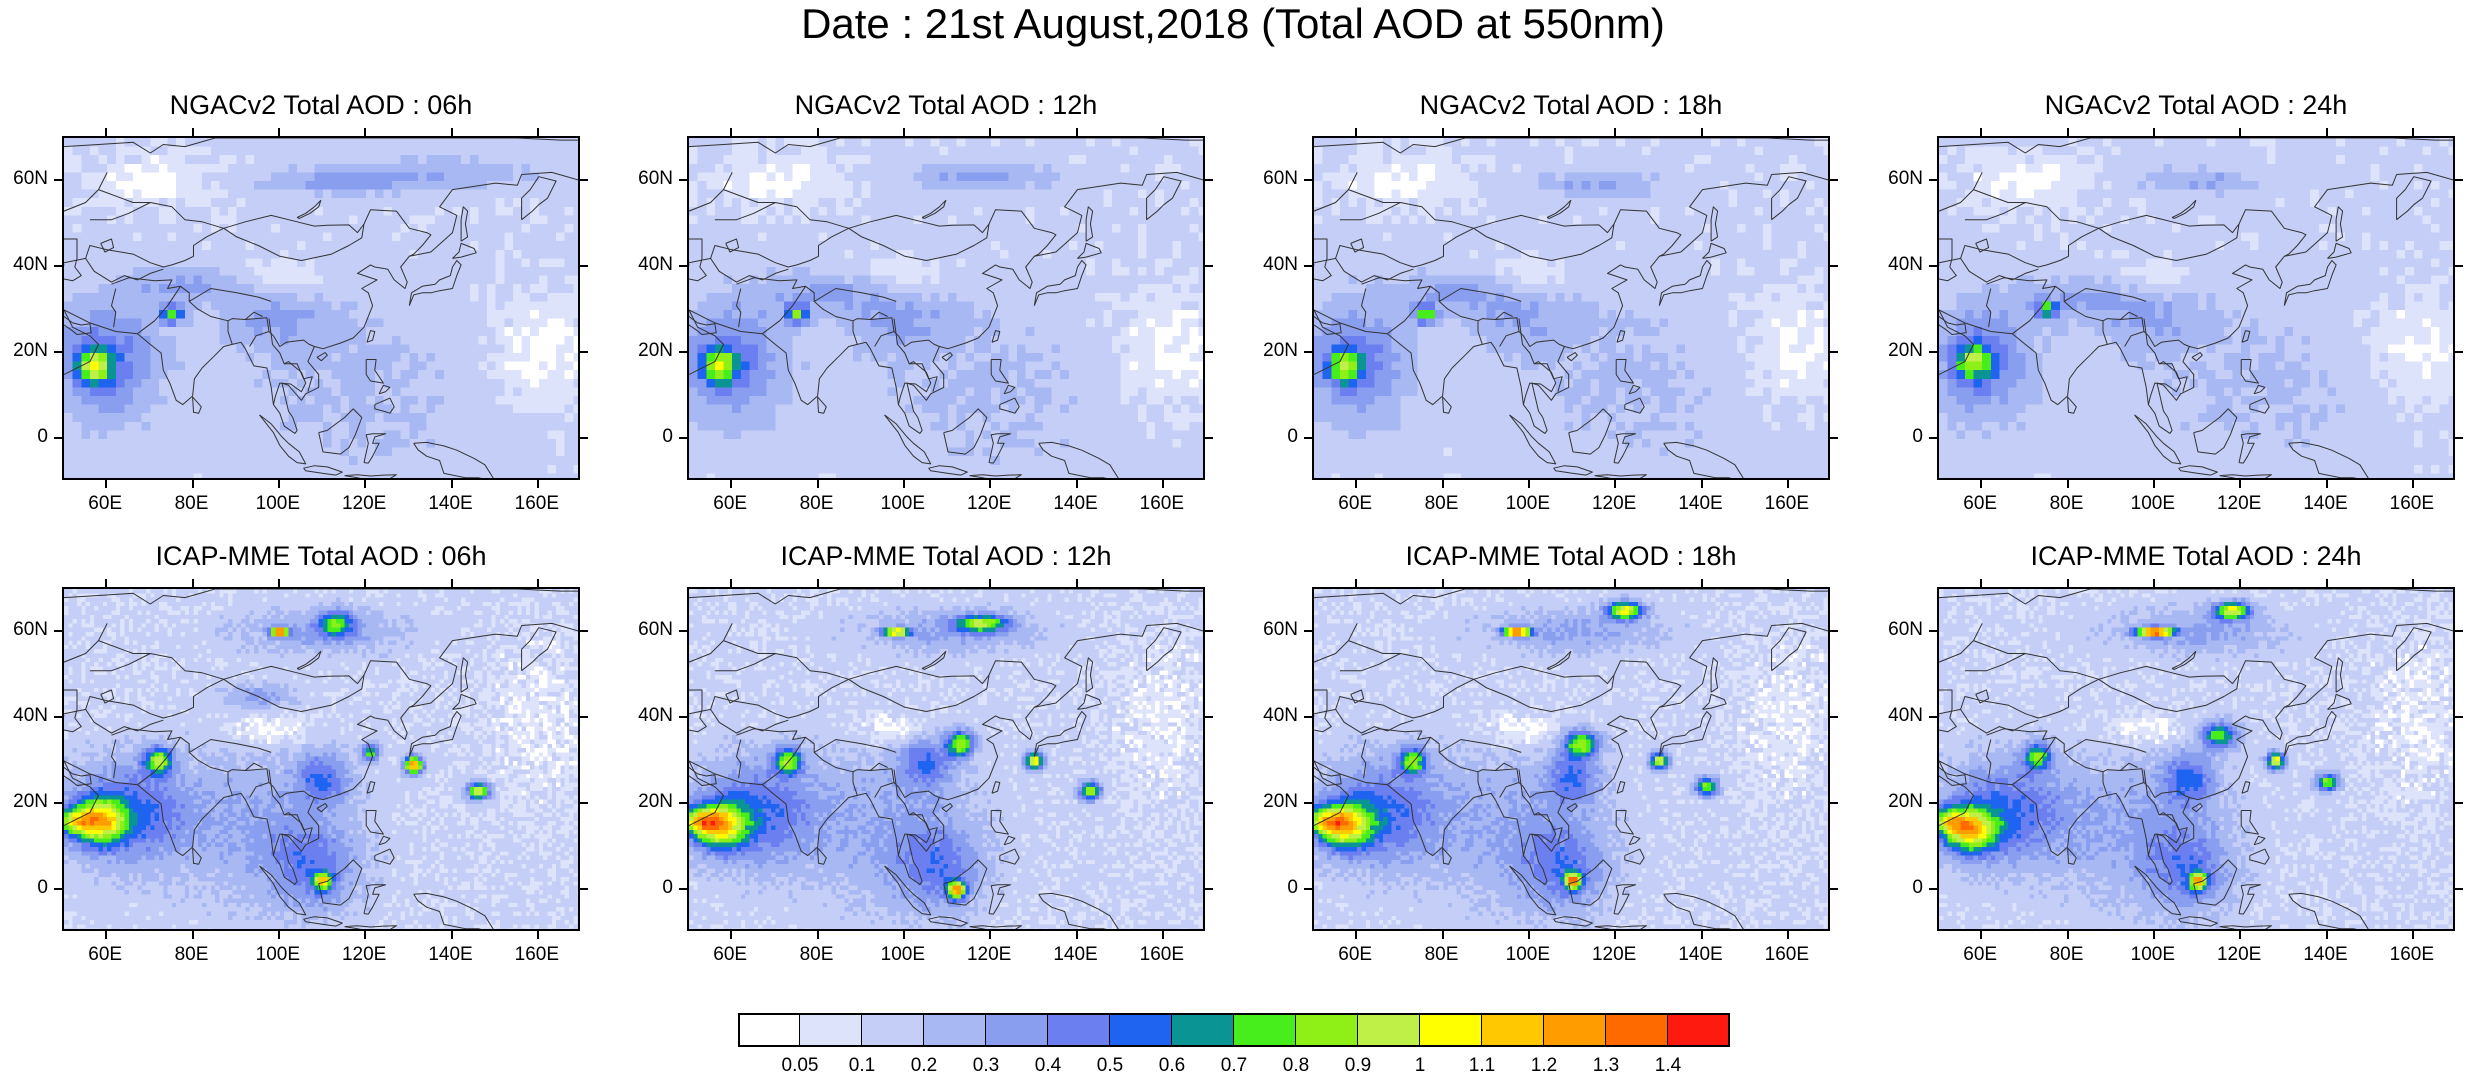 This screenshot has height=1076, width=2466. Describe the element at coordinates (1544, 1066) in the screenshot. I see `colorbar-label: 1.2` at that location.